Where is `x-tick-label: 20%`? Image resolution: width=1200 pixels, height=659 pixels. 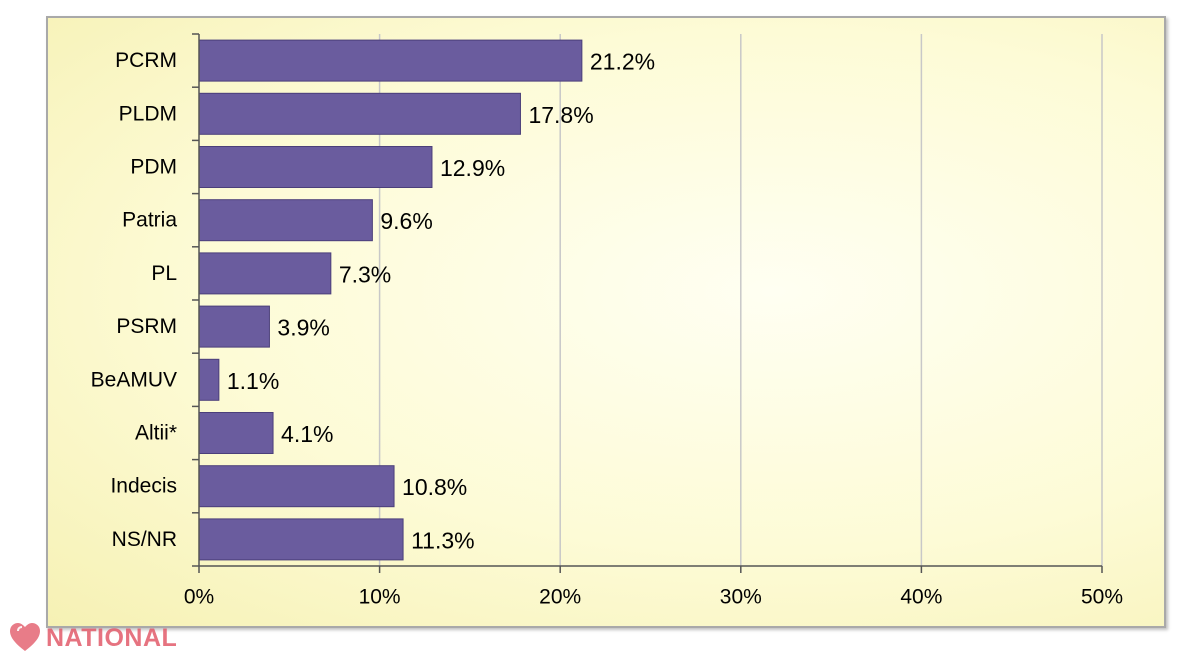 x-tick-label: 20% is located at coordinates (560, 597).